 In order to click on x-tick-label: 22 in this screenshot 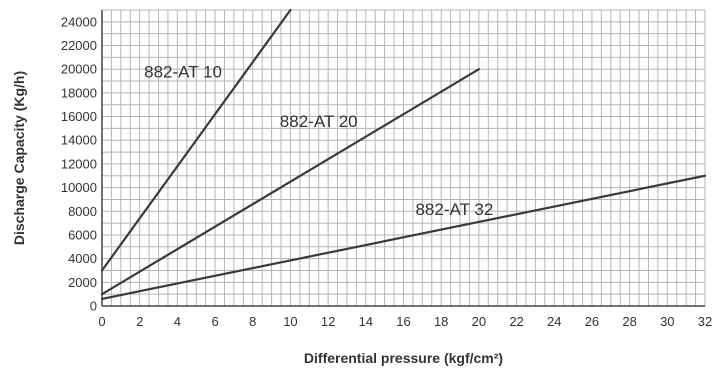, I will do `click(516, 321)`.